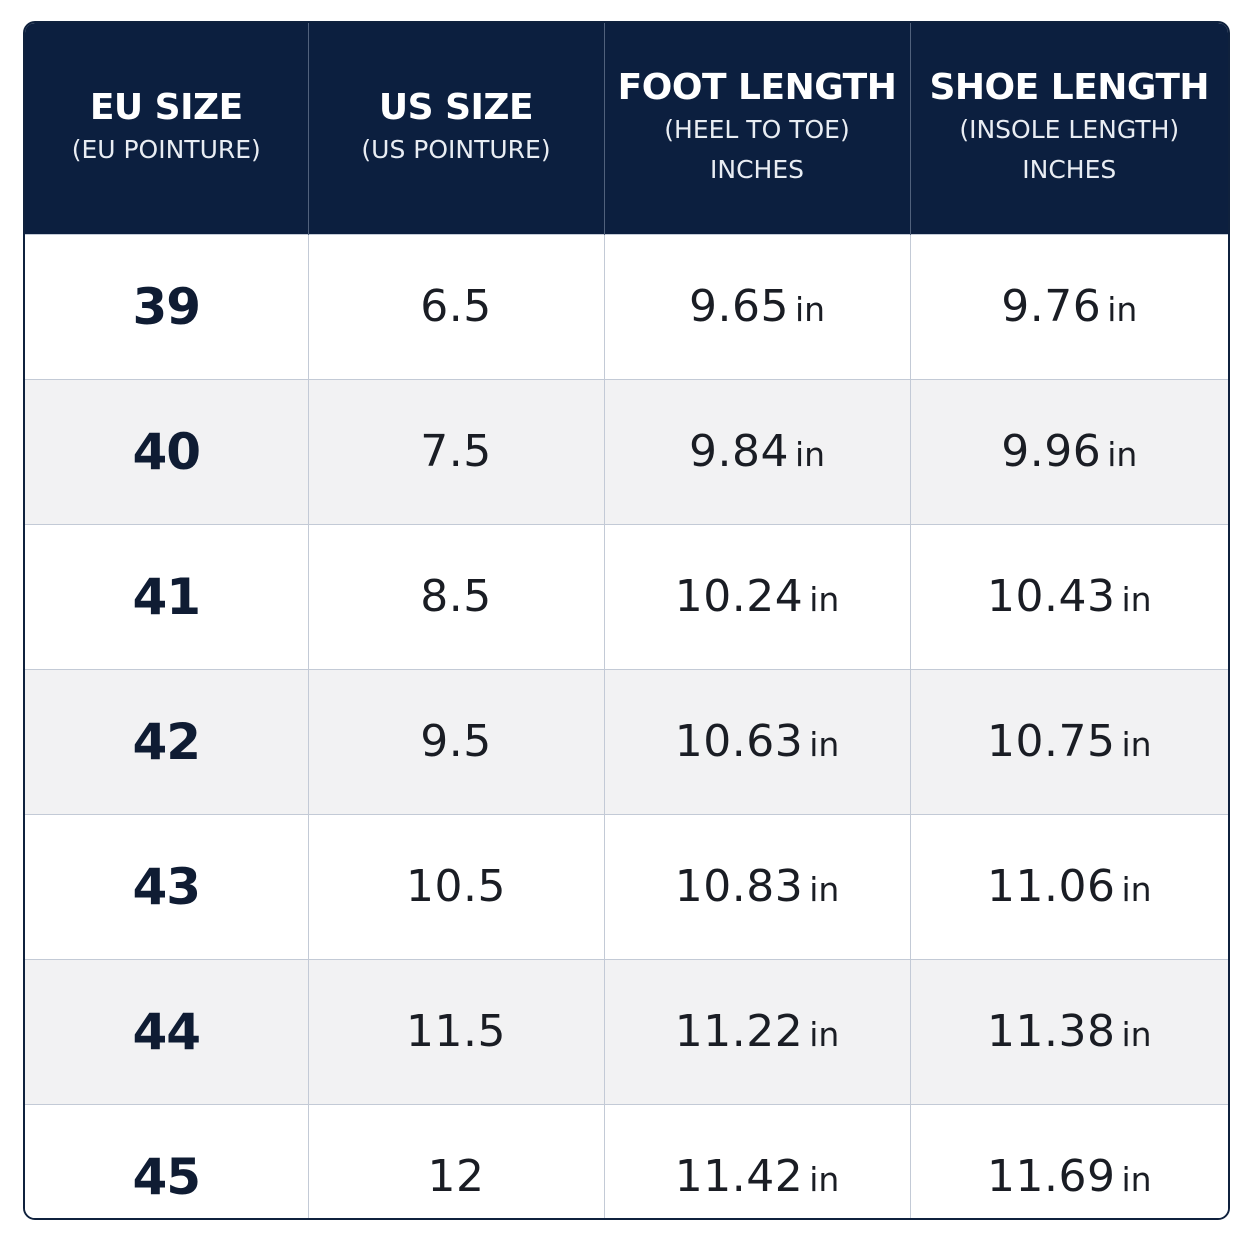 The height and width of the screenshot is (1254, 1254). Describe the element at coordinates (166, 1176) in the screenshot. I see `eu-size-value: 45` at that location.